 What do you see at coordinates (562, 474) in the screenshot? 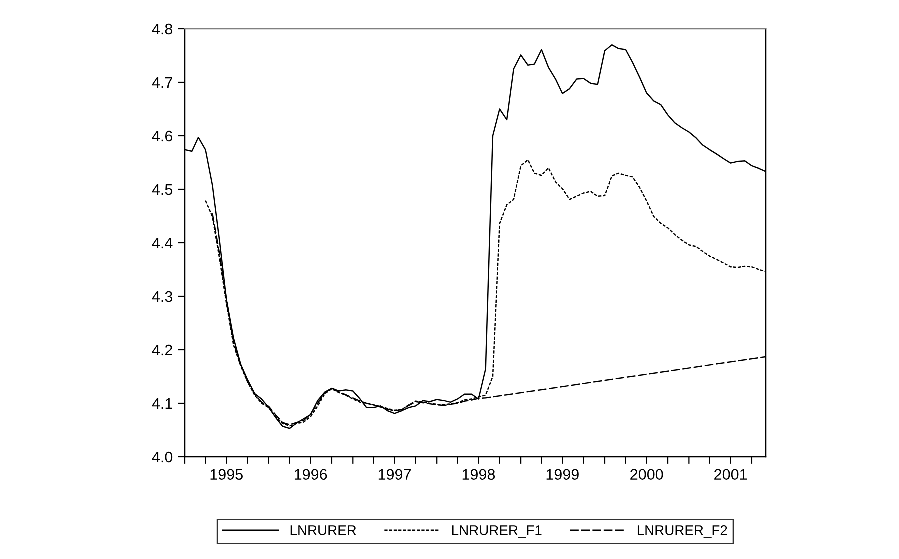
I see `x-tick-label: 1999` at bounding box center [562, 474].